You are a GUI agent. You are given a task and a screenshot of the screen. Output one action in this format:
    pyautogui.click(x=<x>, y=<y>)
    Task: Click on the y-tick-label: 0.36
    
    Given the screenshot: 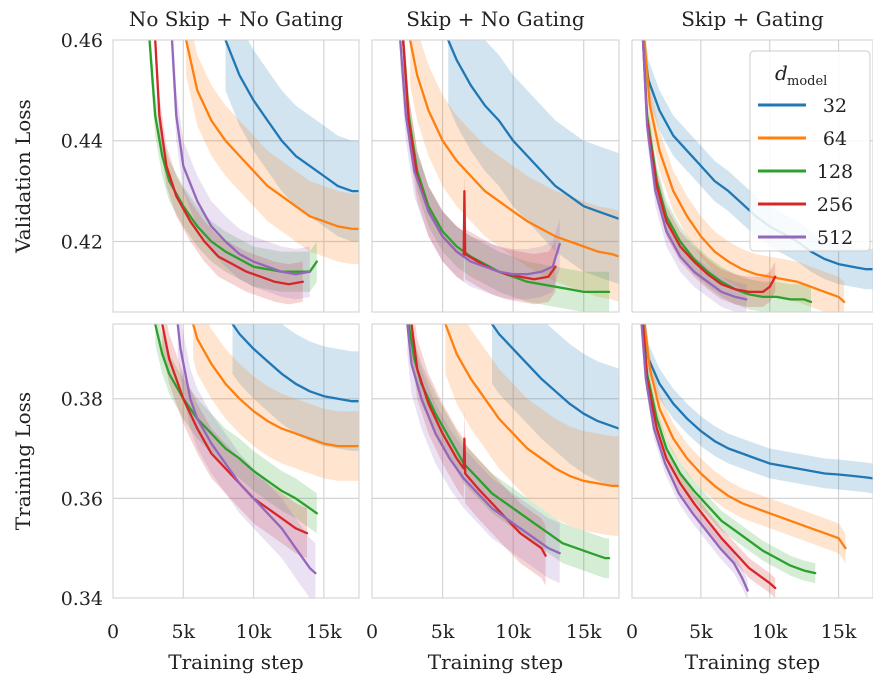 What is the action you would take?
    pyautogui.click(x=82, y=499)
    